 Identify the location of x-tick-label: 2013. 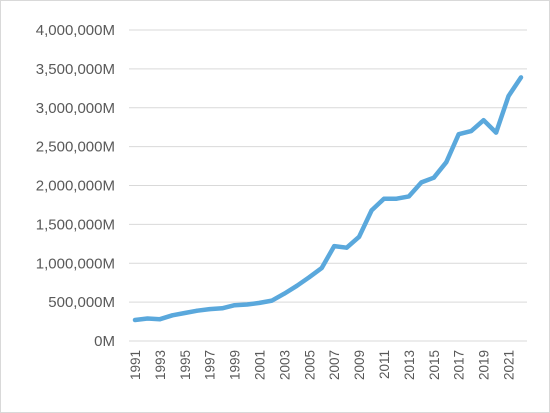
(409, 365).